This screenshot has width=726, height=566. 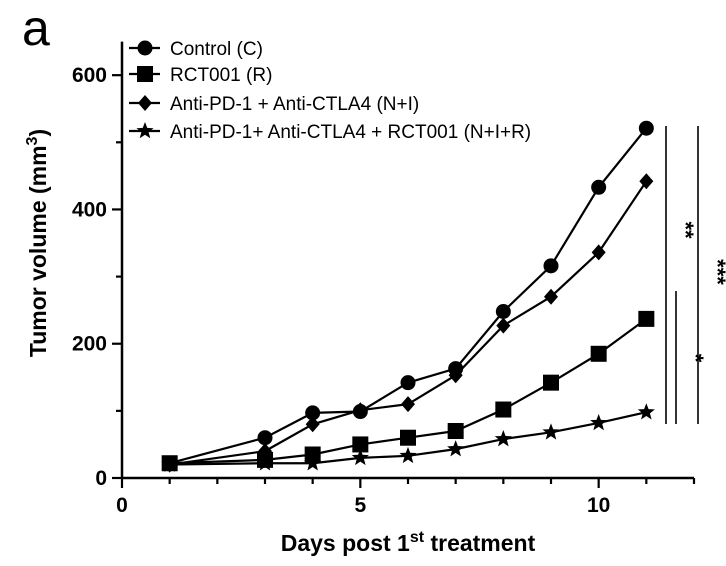 What do you see at coordinates (685, 230) in the screenshot?
I see `significance-label: **` at bounding box center [685, 230].